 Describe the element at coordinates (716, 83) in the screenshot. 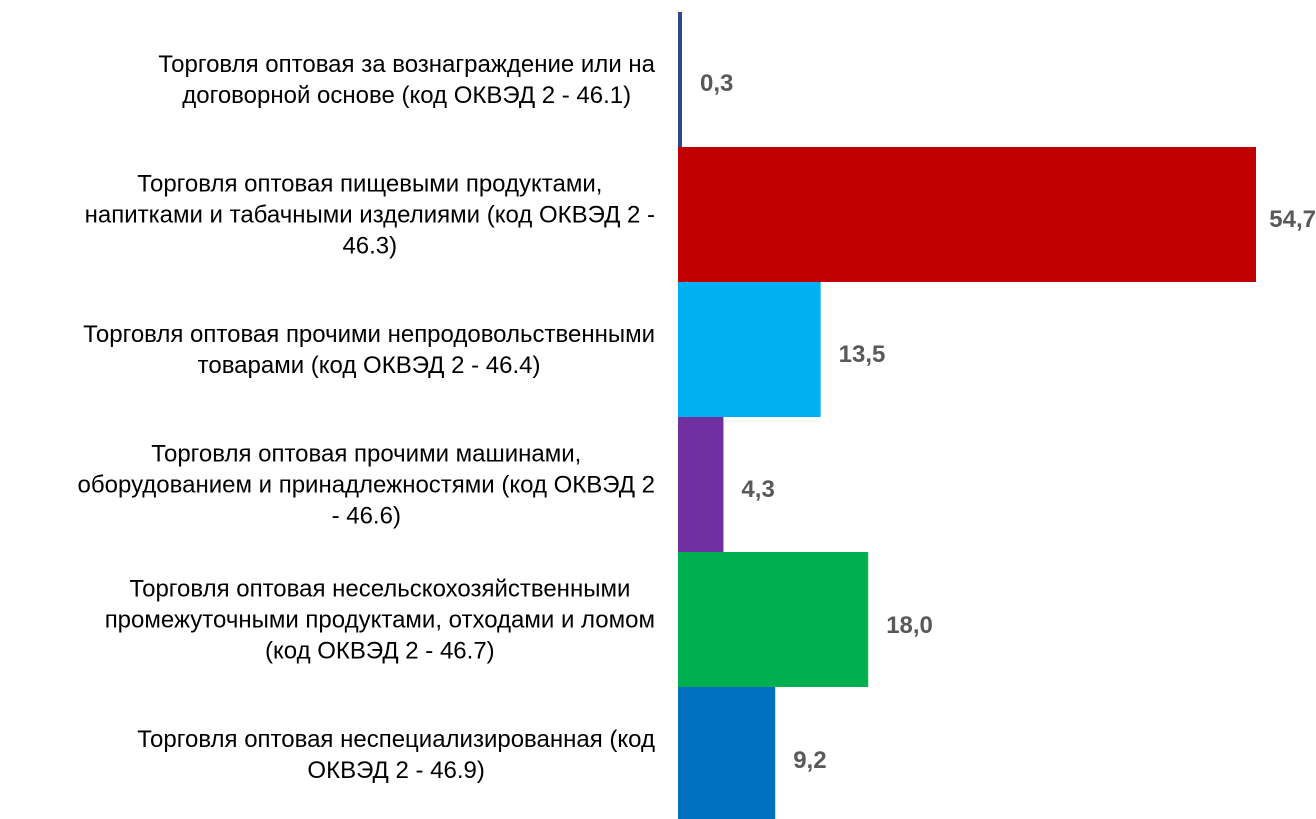

I see `value-label-1: 0,3` at that location.